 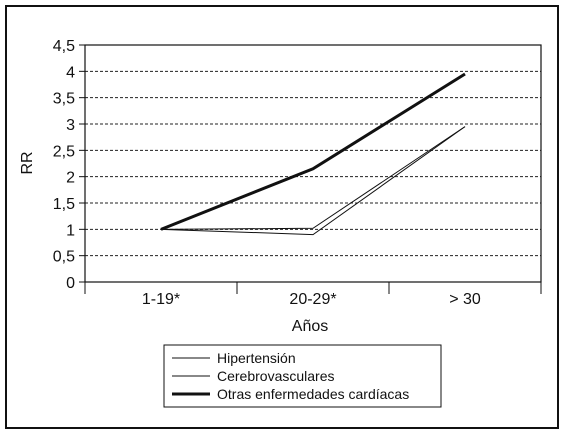 I want to click on y-tick-label: 3,5, so click(x=64, y=99).